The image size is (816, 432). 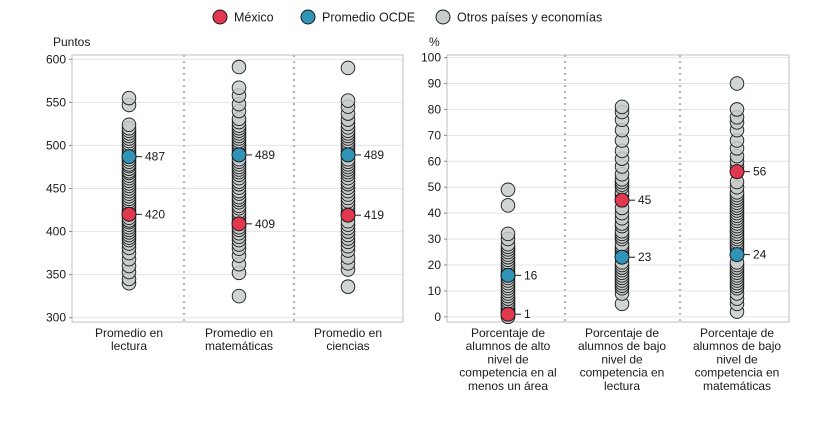 I want to click on data-label: 419, so click(x=374, y=215).